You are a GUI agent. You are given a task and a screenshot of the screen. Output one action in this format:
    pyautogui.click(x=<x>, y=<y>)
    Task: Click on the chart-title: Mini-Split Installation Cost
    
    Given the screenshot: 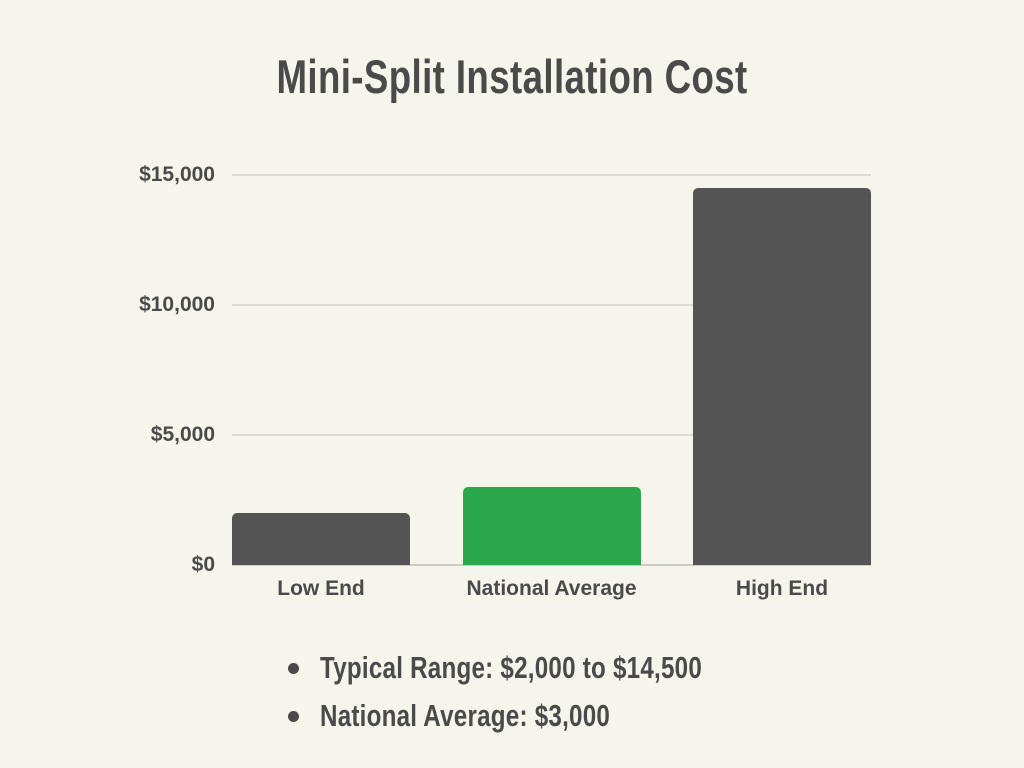 What is the action you would take?
    pyautogui.click(x=512, y=77)
    